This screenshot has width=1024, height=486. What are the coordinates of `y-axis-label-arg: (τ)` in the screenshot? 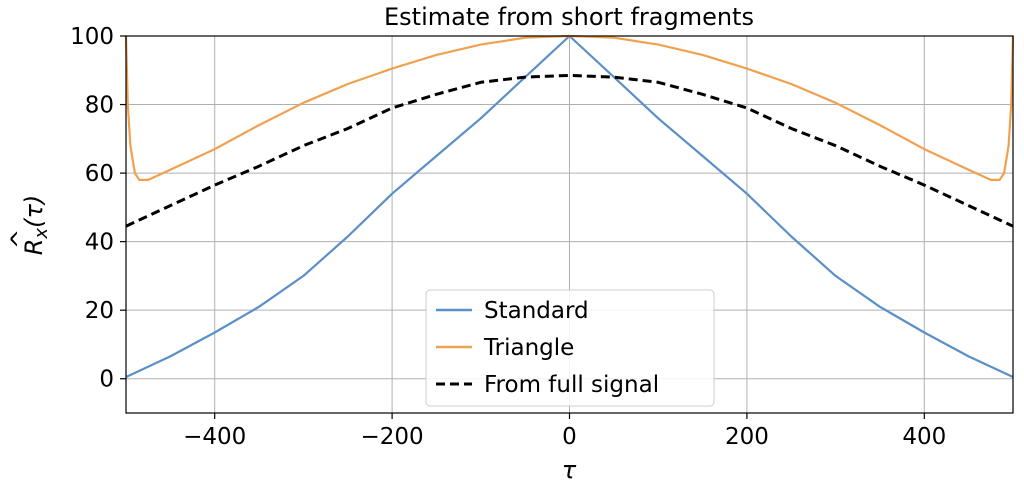 It's located at (34, 211).